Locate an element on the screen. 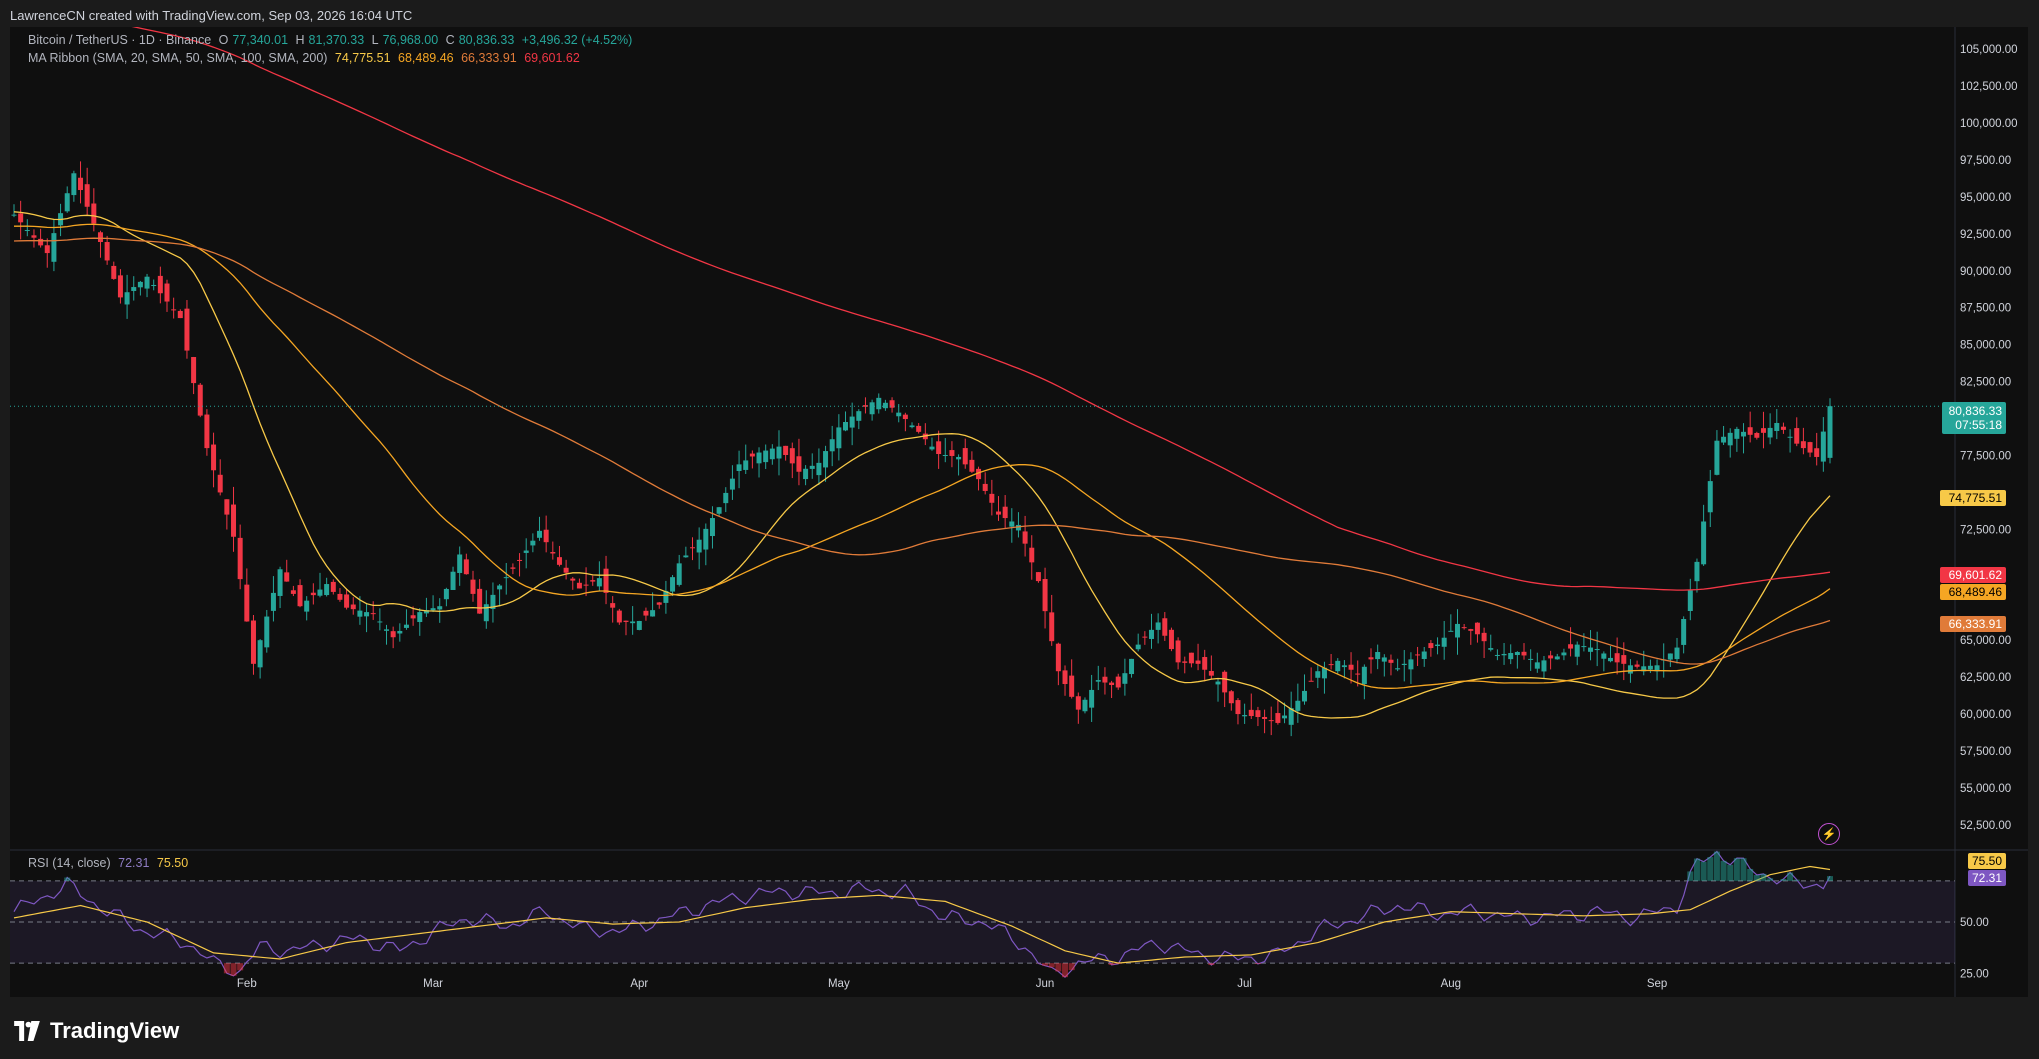  tradingview-logo: TradingView is located at coordinates (95, 1031).